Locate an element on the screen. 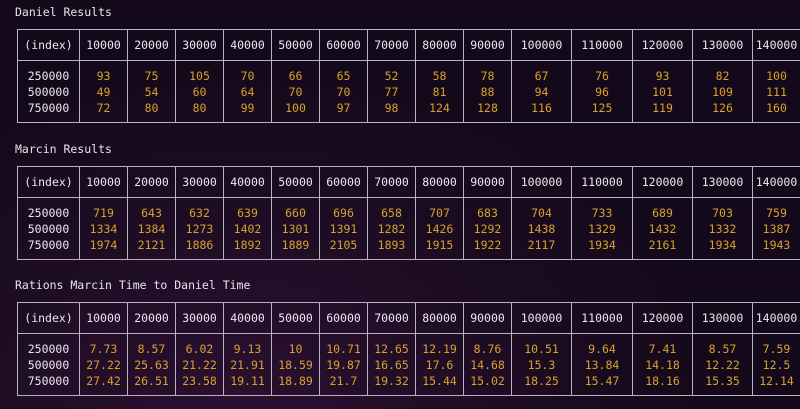  cell-value: 1922 is located at coordinates (487, 244).